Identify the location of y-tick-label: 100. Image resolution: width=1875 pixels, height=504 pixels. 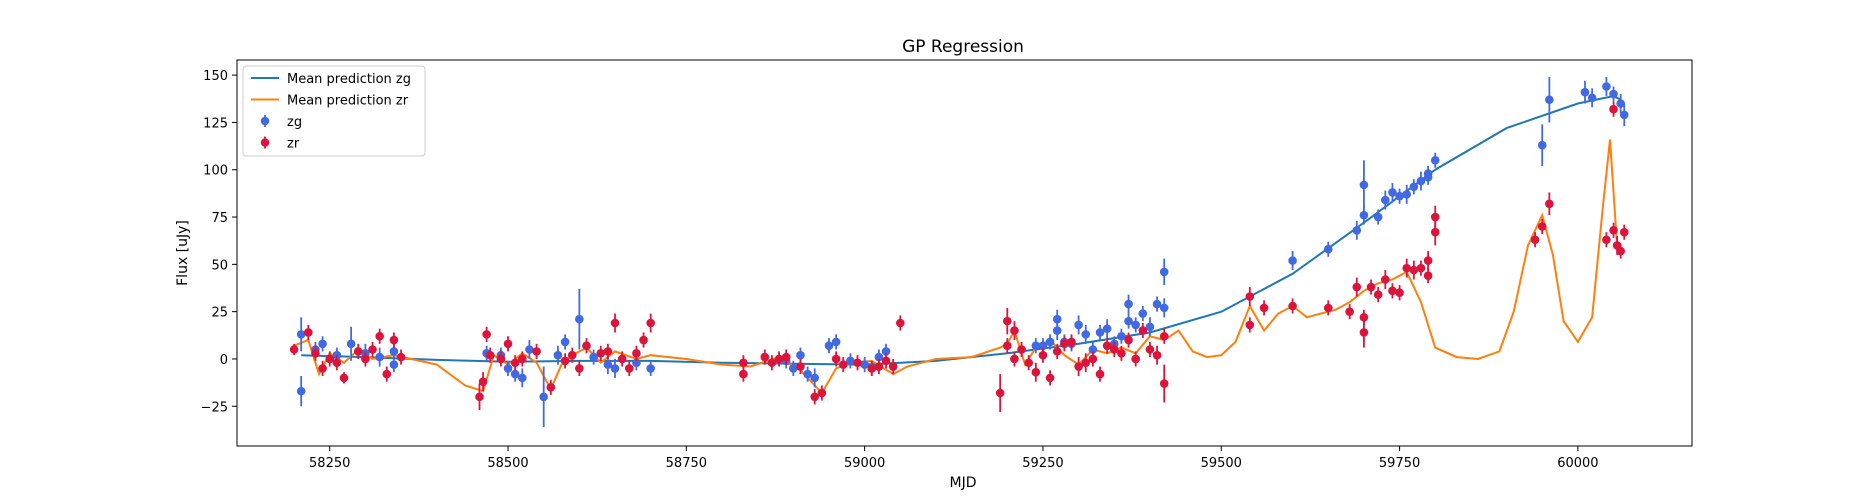
(215, 171).